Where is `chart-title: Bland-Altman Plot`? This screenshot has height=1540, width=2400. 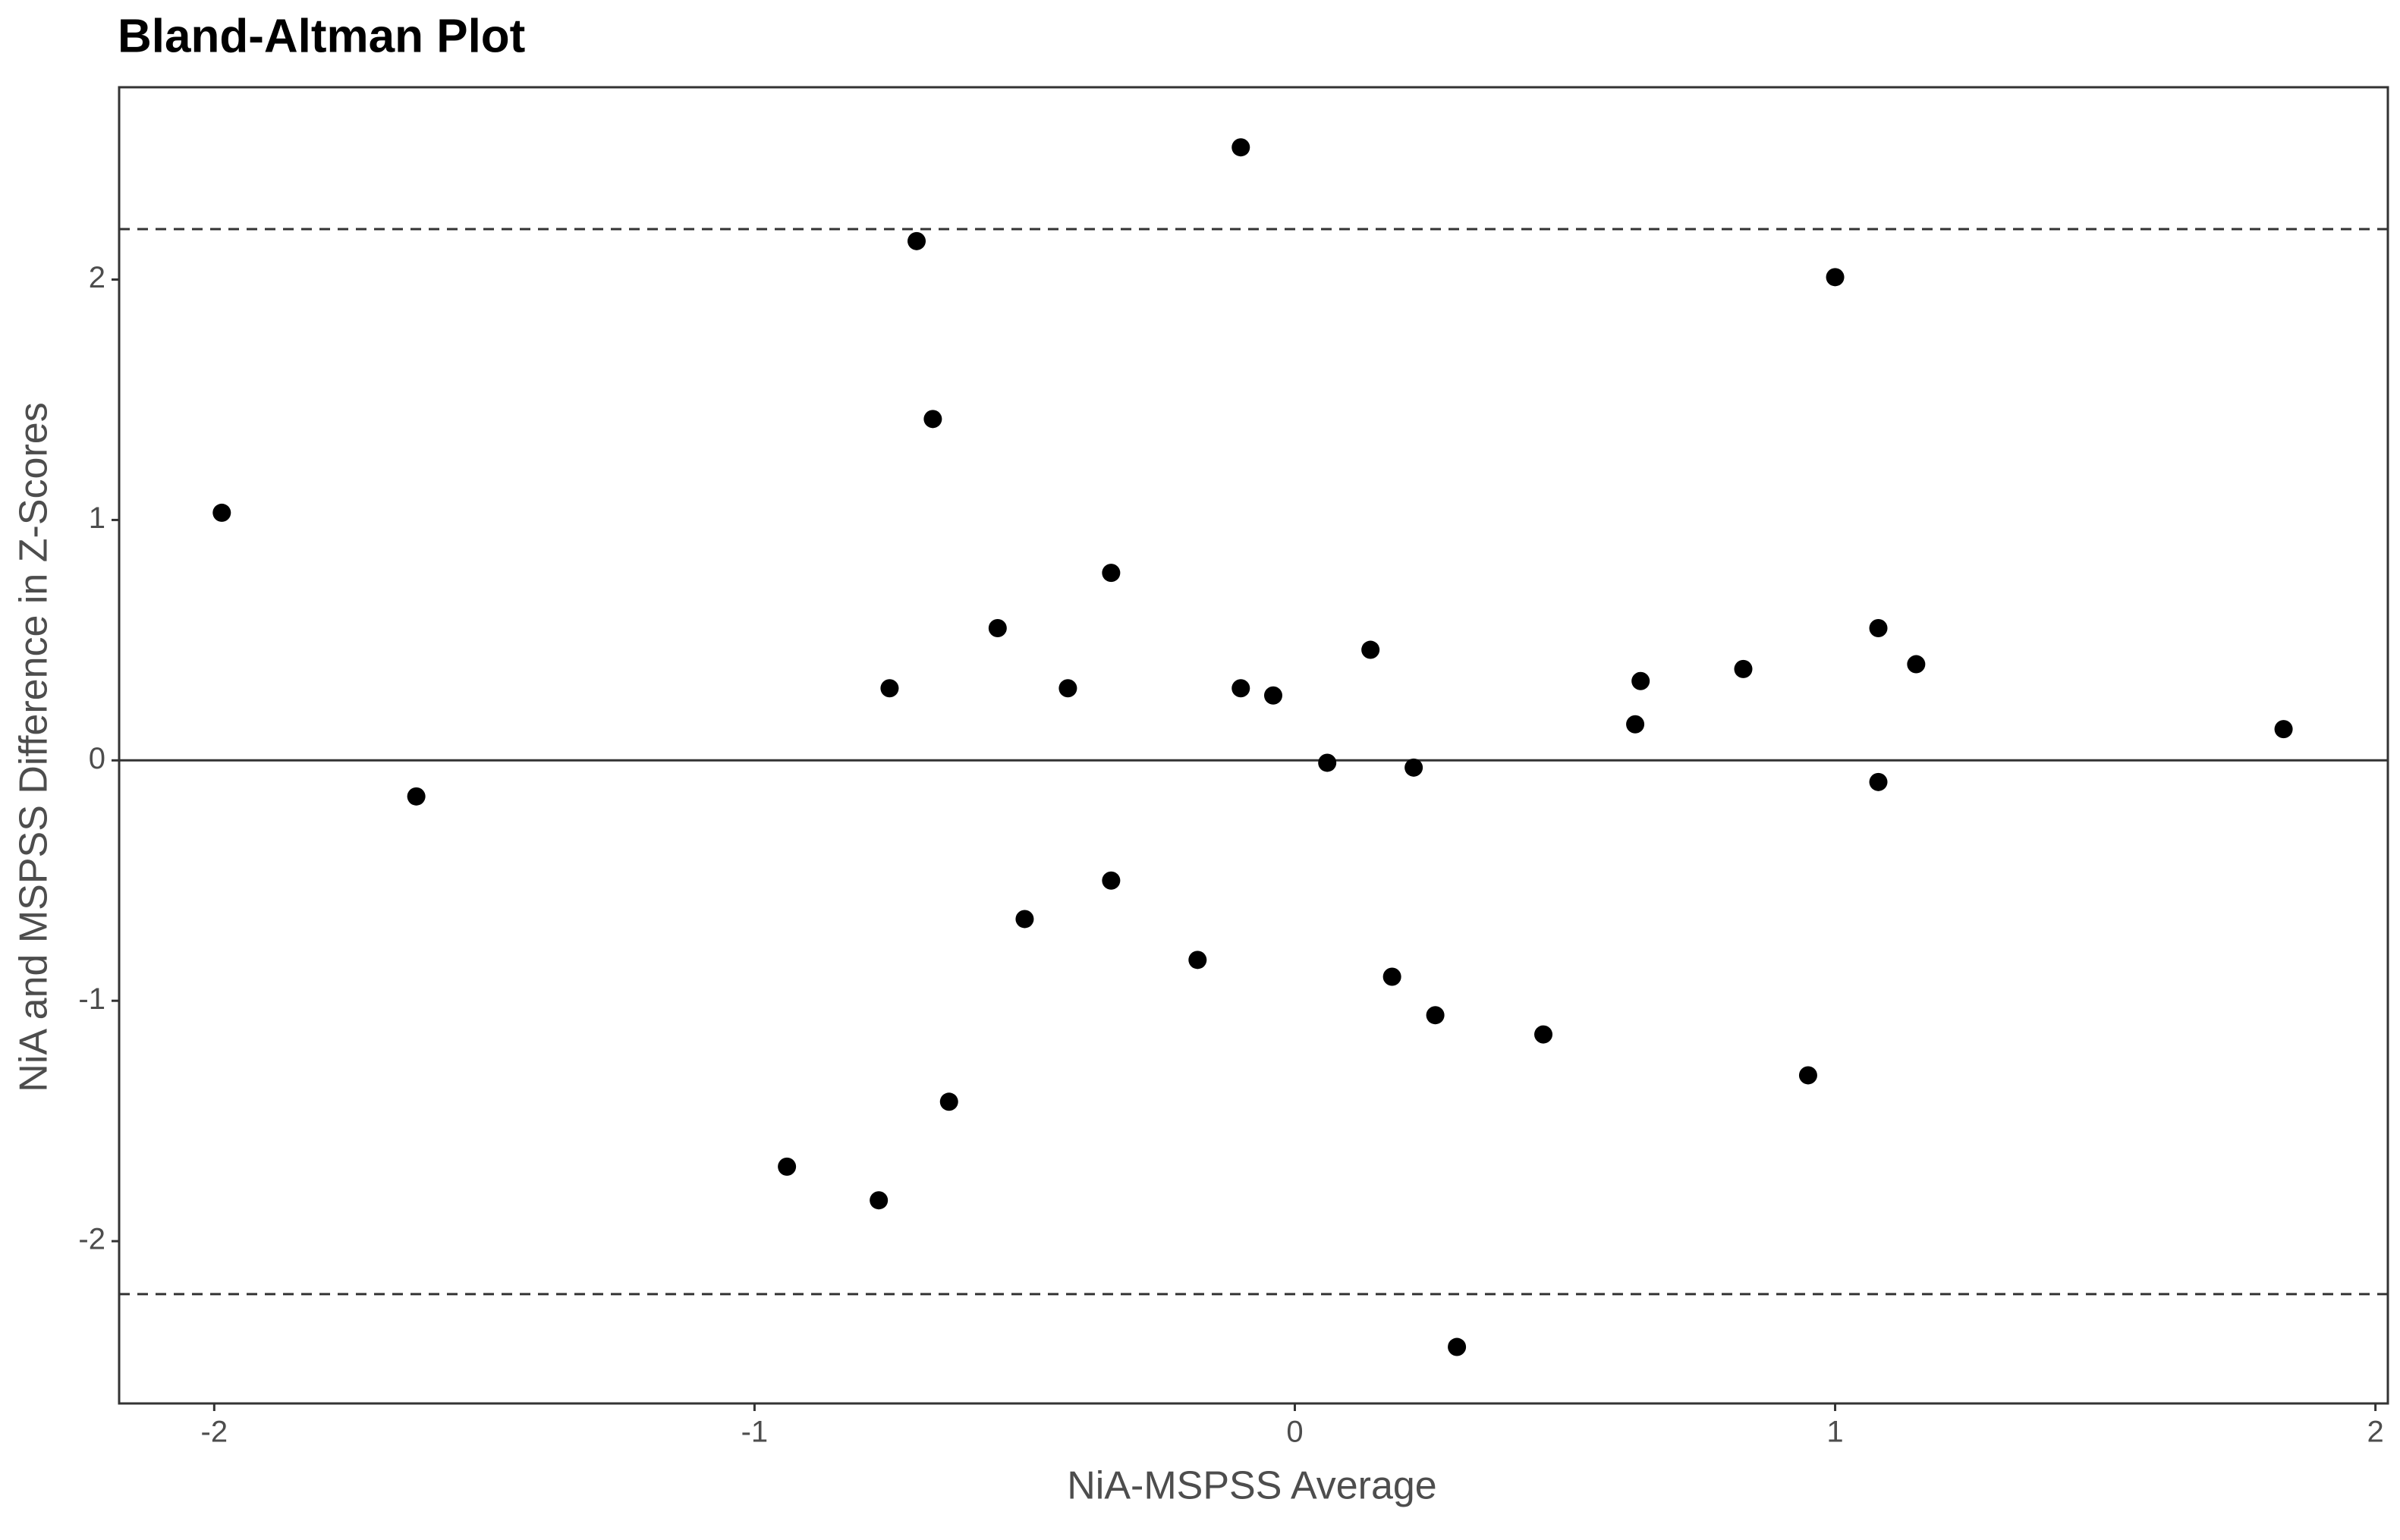
chart-title: Bland-Altman Plot is located at coordinates (321, 36).